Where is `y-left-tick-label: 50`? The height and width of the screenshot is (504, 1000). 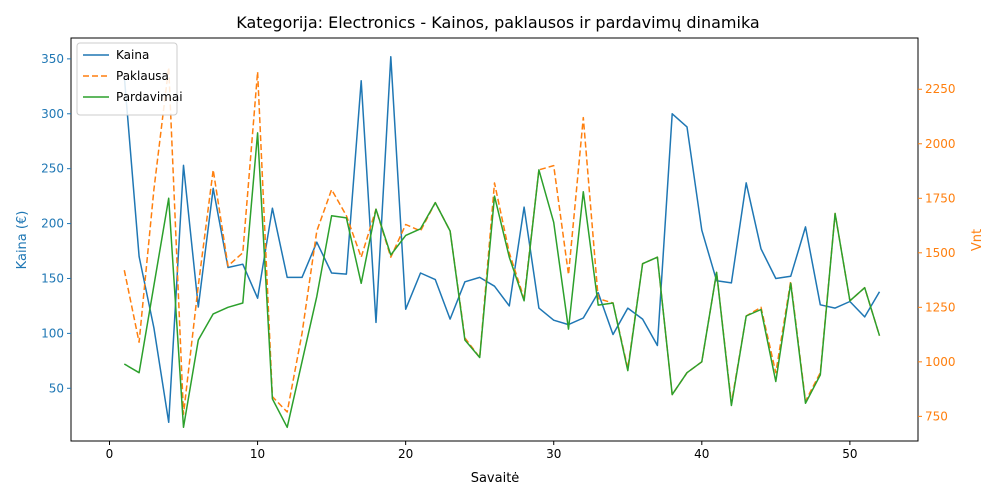
y-left-tick-label: 50 is located at coordinates (56, 388).